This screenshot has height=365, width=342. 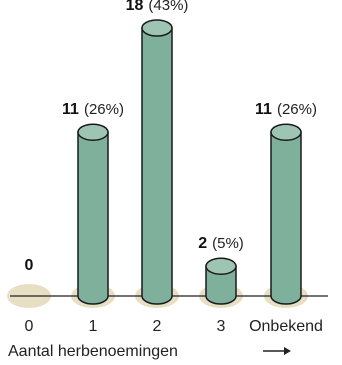 I want to click on data-label-count: 2, so click(x=202, y=243).